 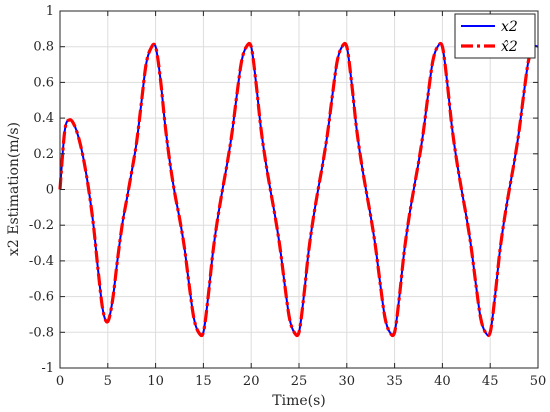 What do you see at coordinates (50, 11) in the screenshot?
I see `y-tick-label: 1` at bounding box center [50, 11].